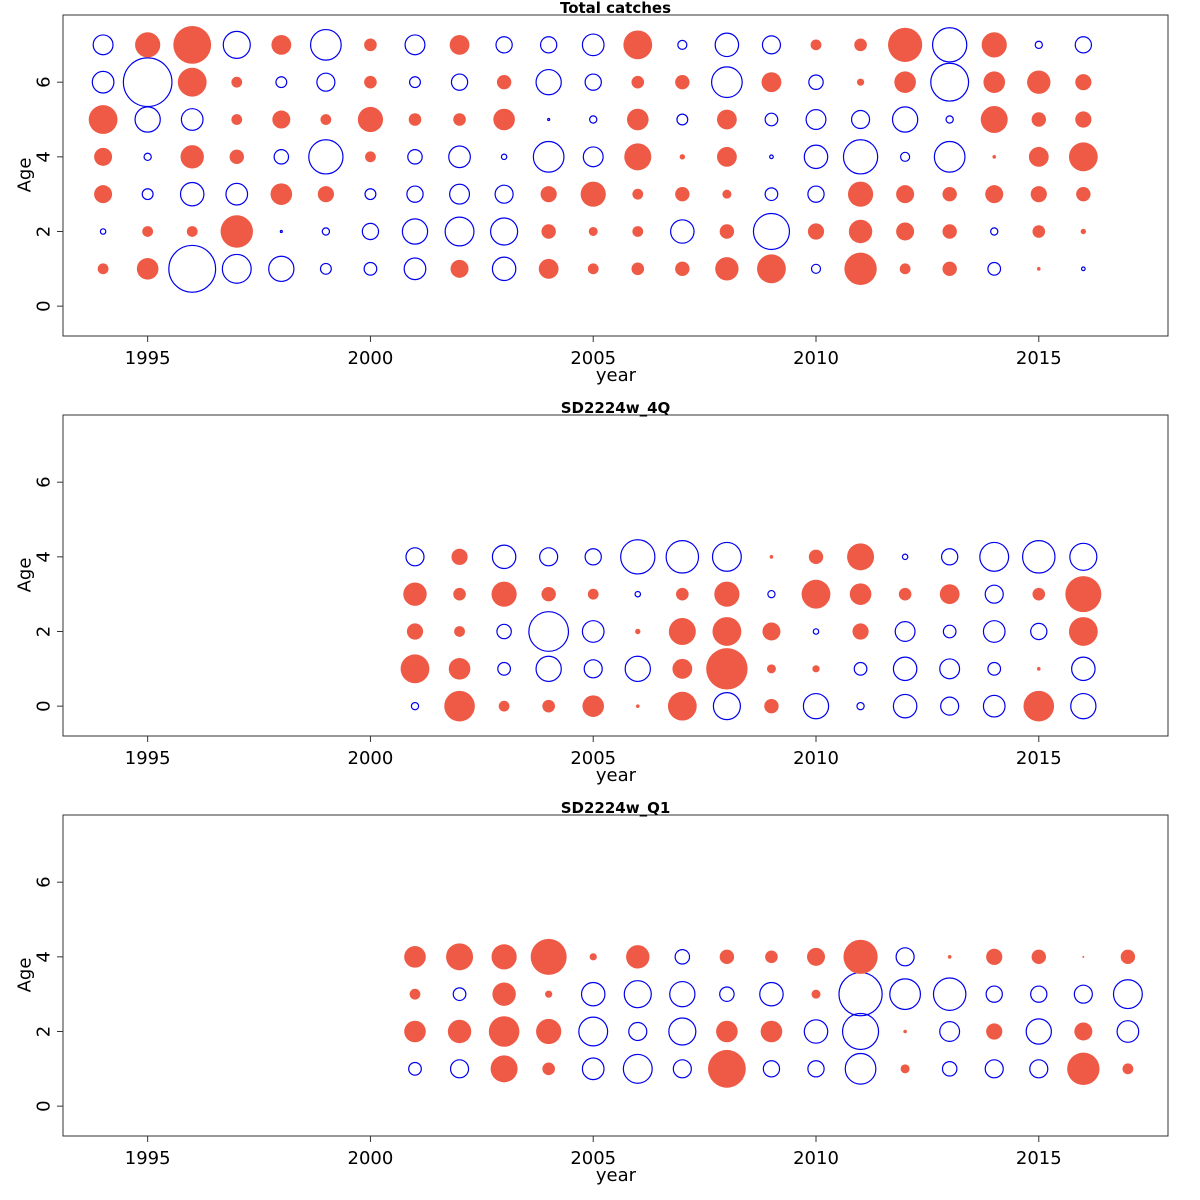 The image size is (1200, 1200). What do you see at coordinates (1039, 758) in the screenshot?
I see `x-tick-label: 2015` at bounding box center [1039, 758].